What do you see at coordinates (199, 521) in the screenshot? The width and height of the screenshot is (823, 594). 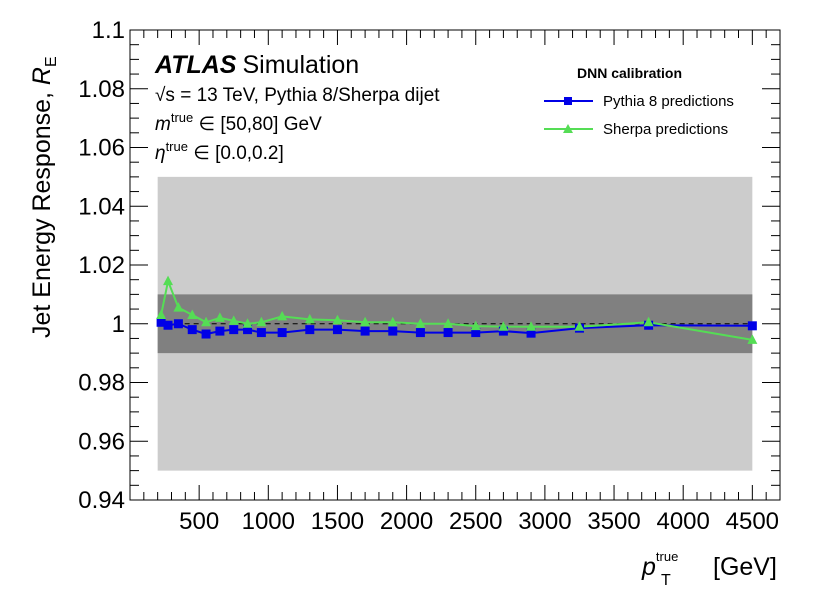 I see `x-tick-label-0: 500` at bounding box center [199, 521].